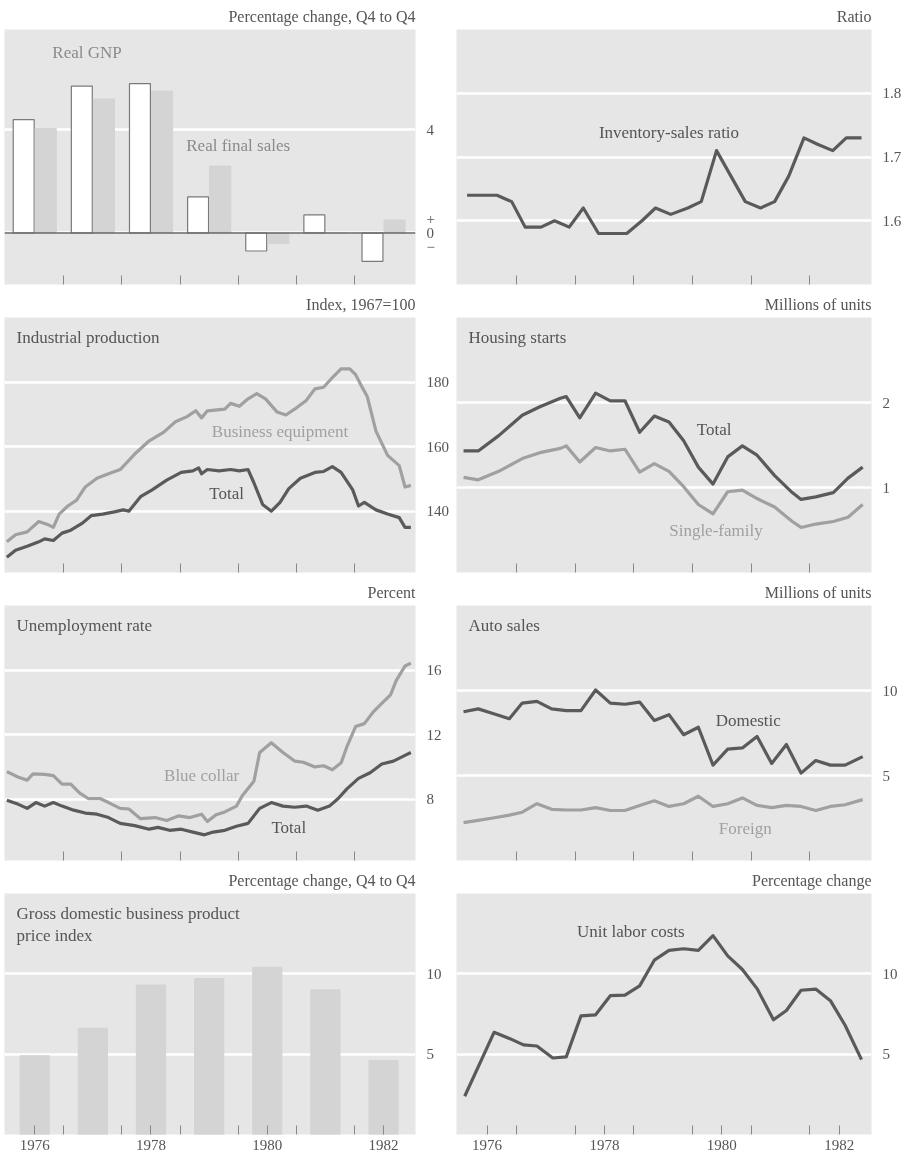 This screenshot has width=904, height=1155. I want to click on text: Auto sales, so click(504, 625).